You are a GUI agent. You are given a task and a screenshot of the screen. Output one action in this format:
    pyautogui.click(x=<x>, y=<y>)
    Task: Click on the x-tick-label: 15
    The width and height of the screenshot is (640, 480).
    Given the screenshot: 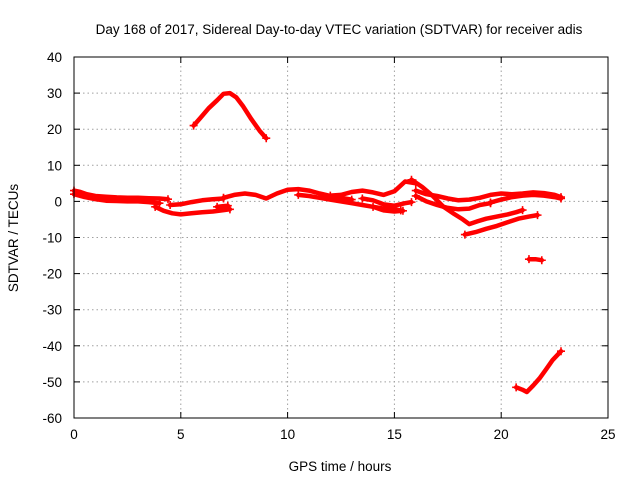 What is the action you would take?
    pyautogui.click(x=394, y=434)
    